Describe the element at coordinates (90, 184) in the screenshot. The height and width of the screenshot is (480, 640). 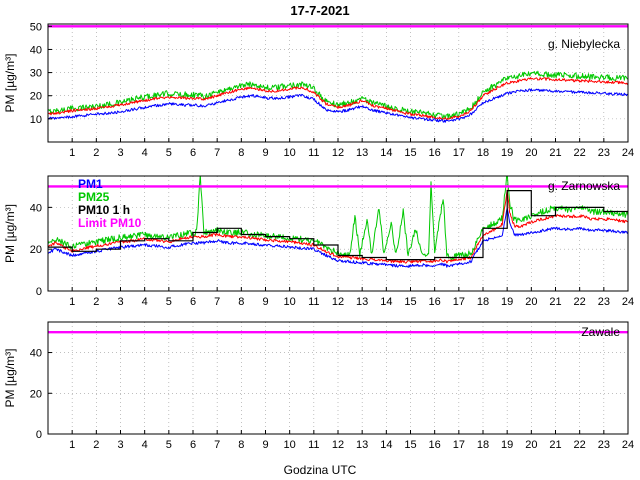
I see `legend-item: PM1` at that location.